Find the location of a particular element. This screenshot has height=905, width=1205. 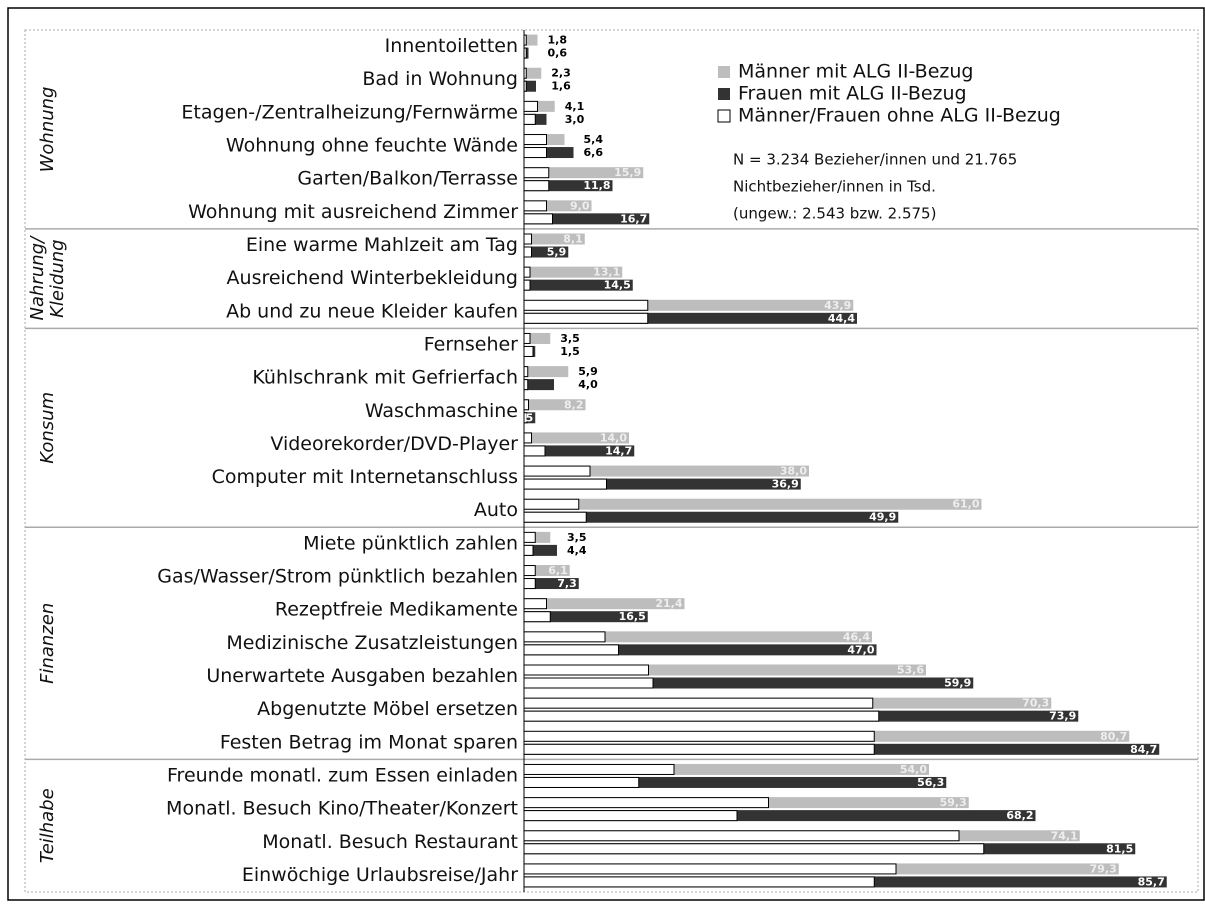

value-label: 79,3 is located at coordinates (1103, 868).